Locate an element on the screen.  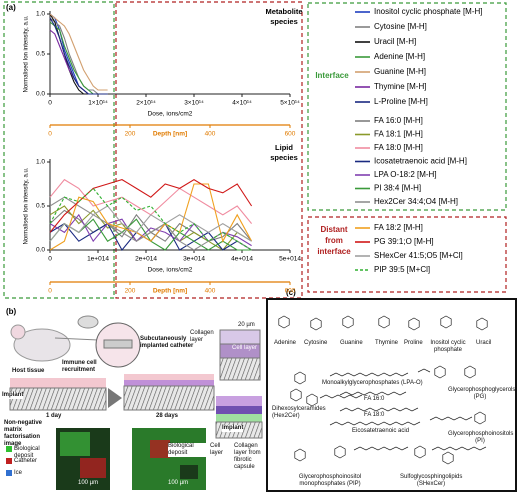
panel-label: (c) is located at coordinates (291, 292).